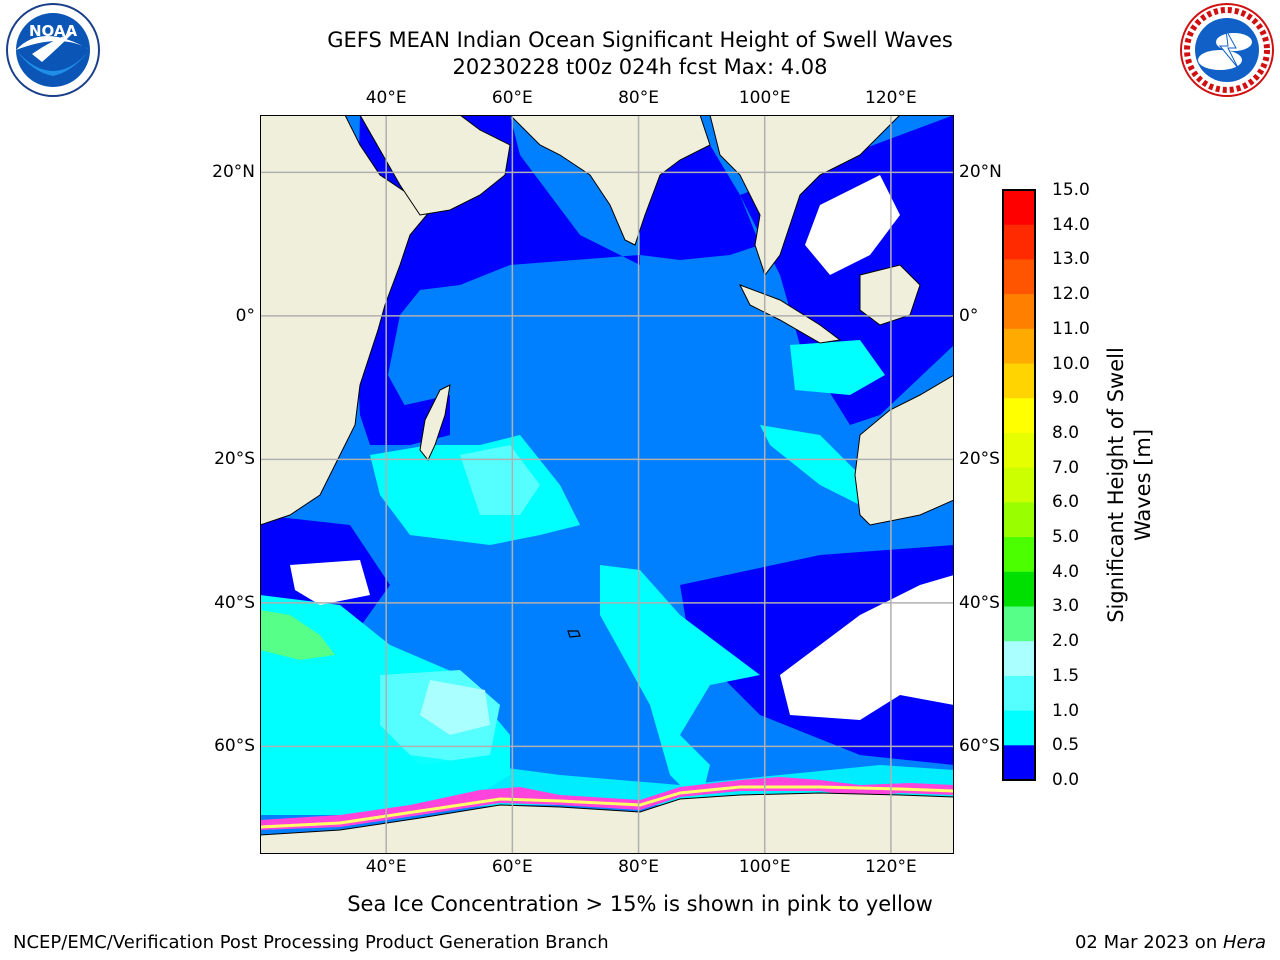  Describe the element at coordinates (1227, 50) in the screenshot. I see `nws-logo` at that location.